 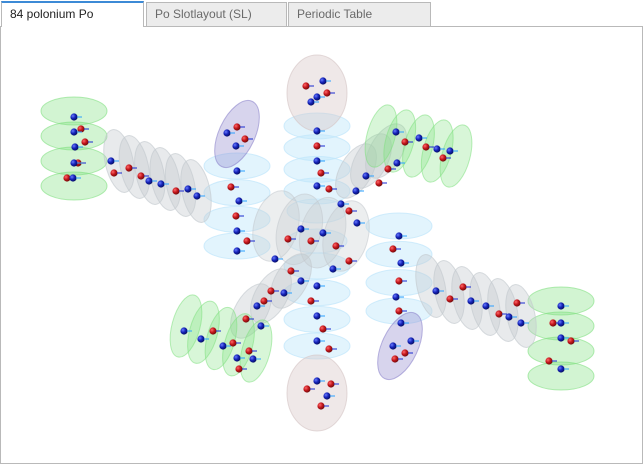 What do you see at coordinates (359, 14) in the screenshot?
I see `tab-periodic-table: Periodic Table` at bounding box center [359, 14].